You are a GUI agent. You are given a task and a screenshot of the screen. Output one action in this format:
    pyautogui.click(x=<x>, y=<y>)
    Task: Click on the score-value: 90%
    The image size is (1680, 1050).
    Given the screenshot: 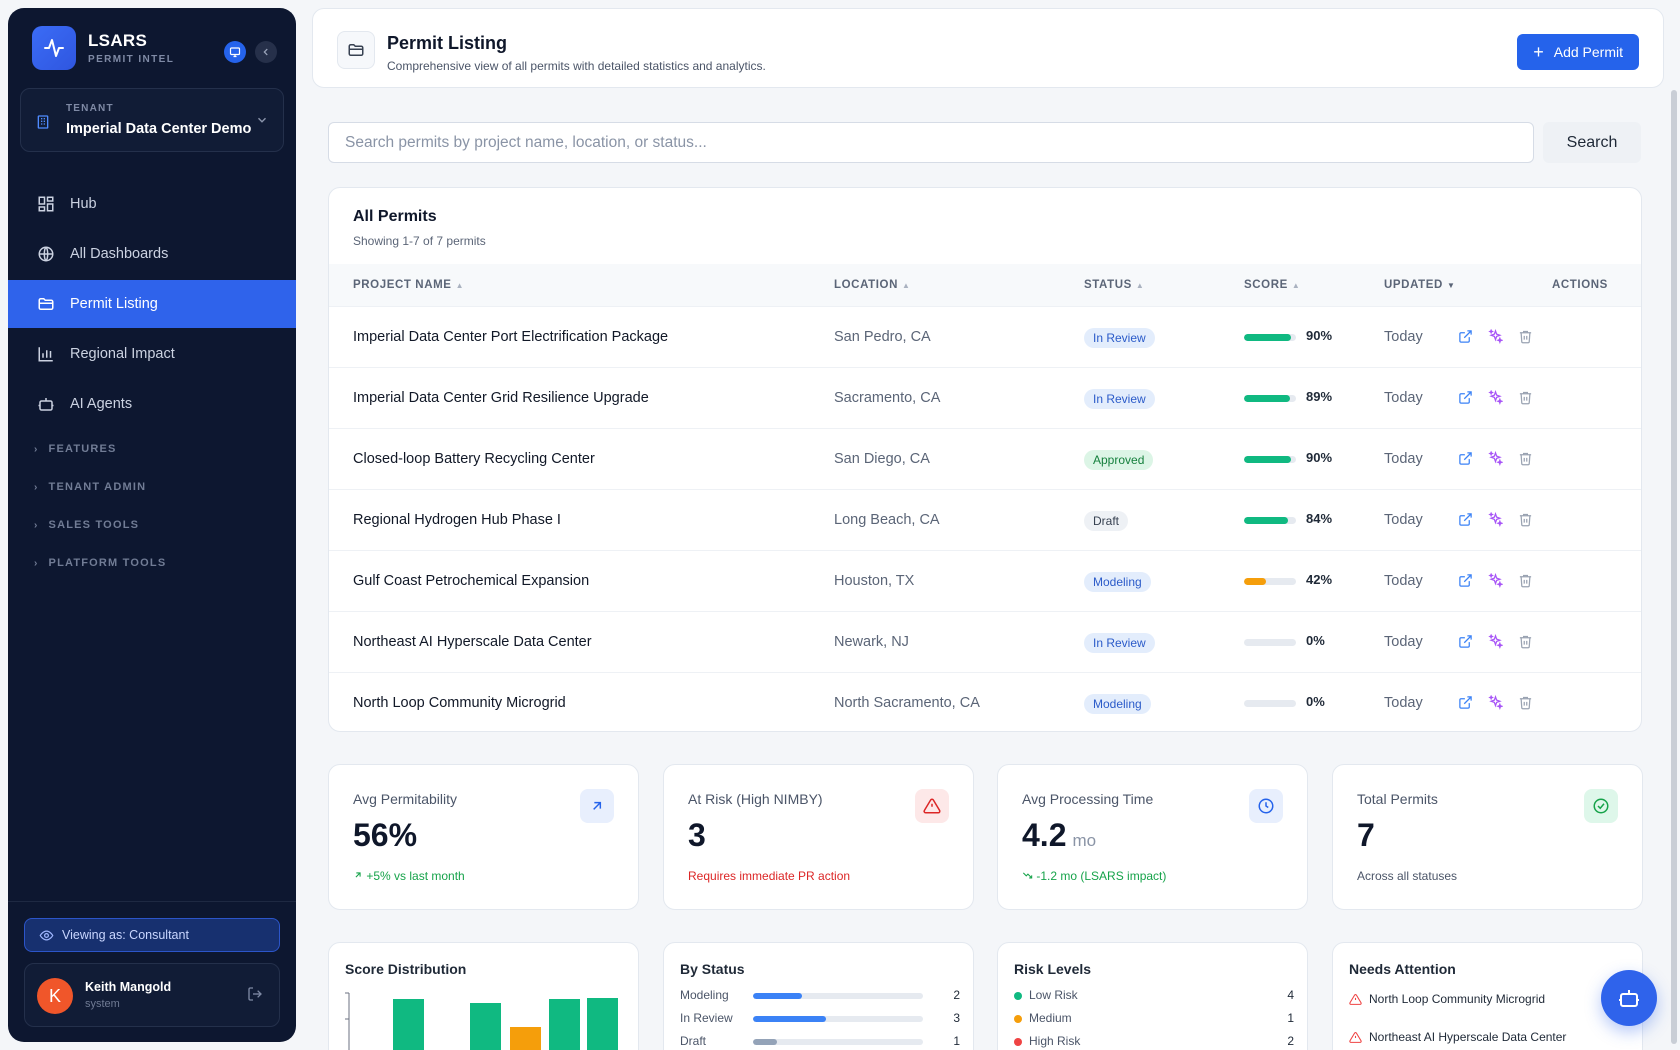 What is the action you would take?
    pyautogui.click(x=1319, y=457)
    